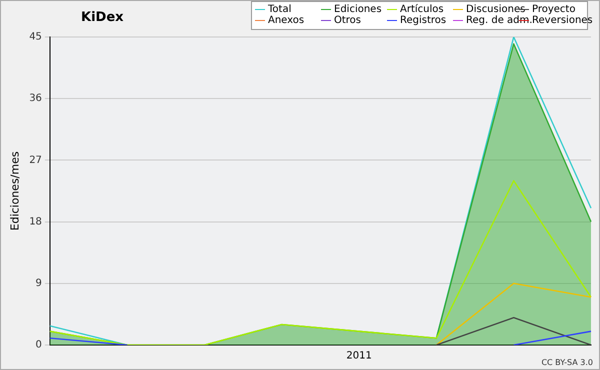 This screenshot has height=370, width=600. What do you see at coordinates (279, 10) in the screenshot?
I see `legend-label: Total` at bounding box center [279, 10].